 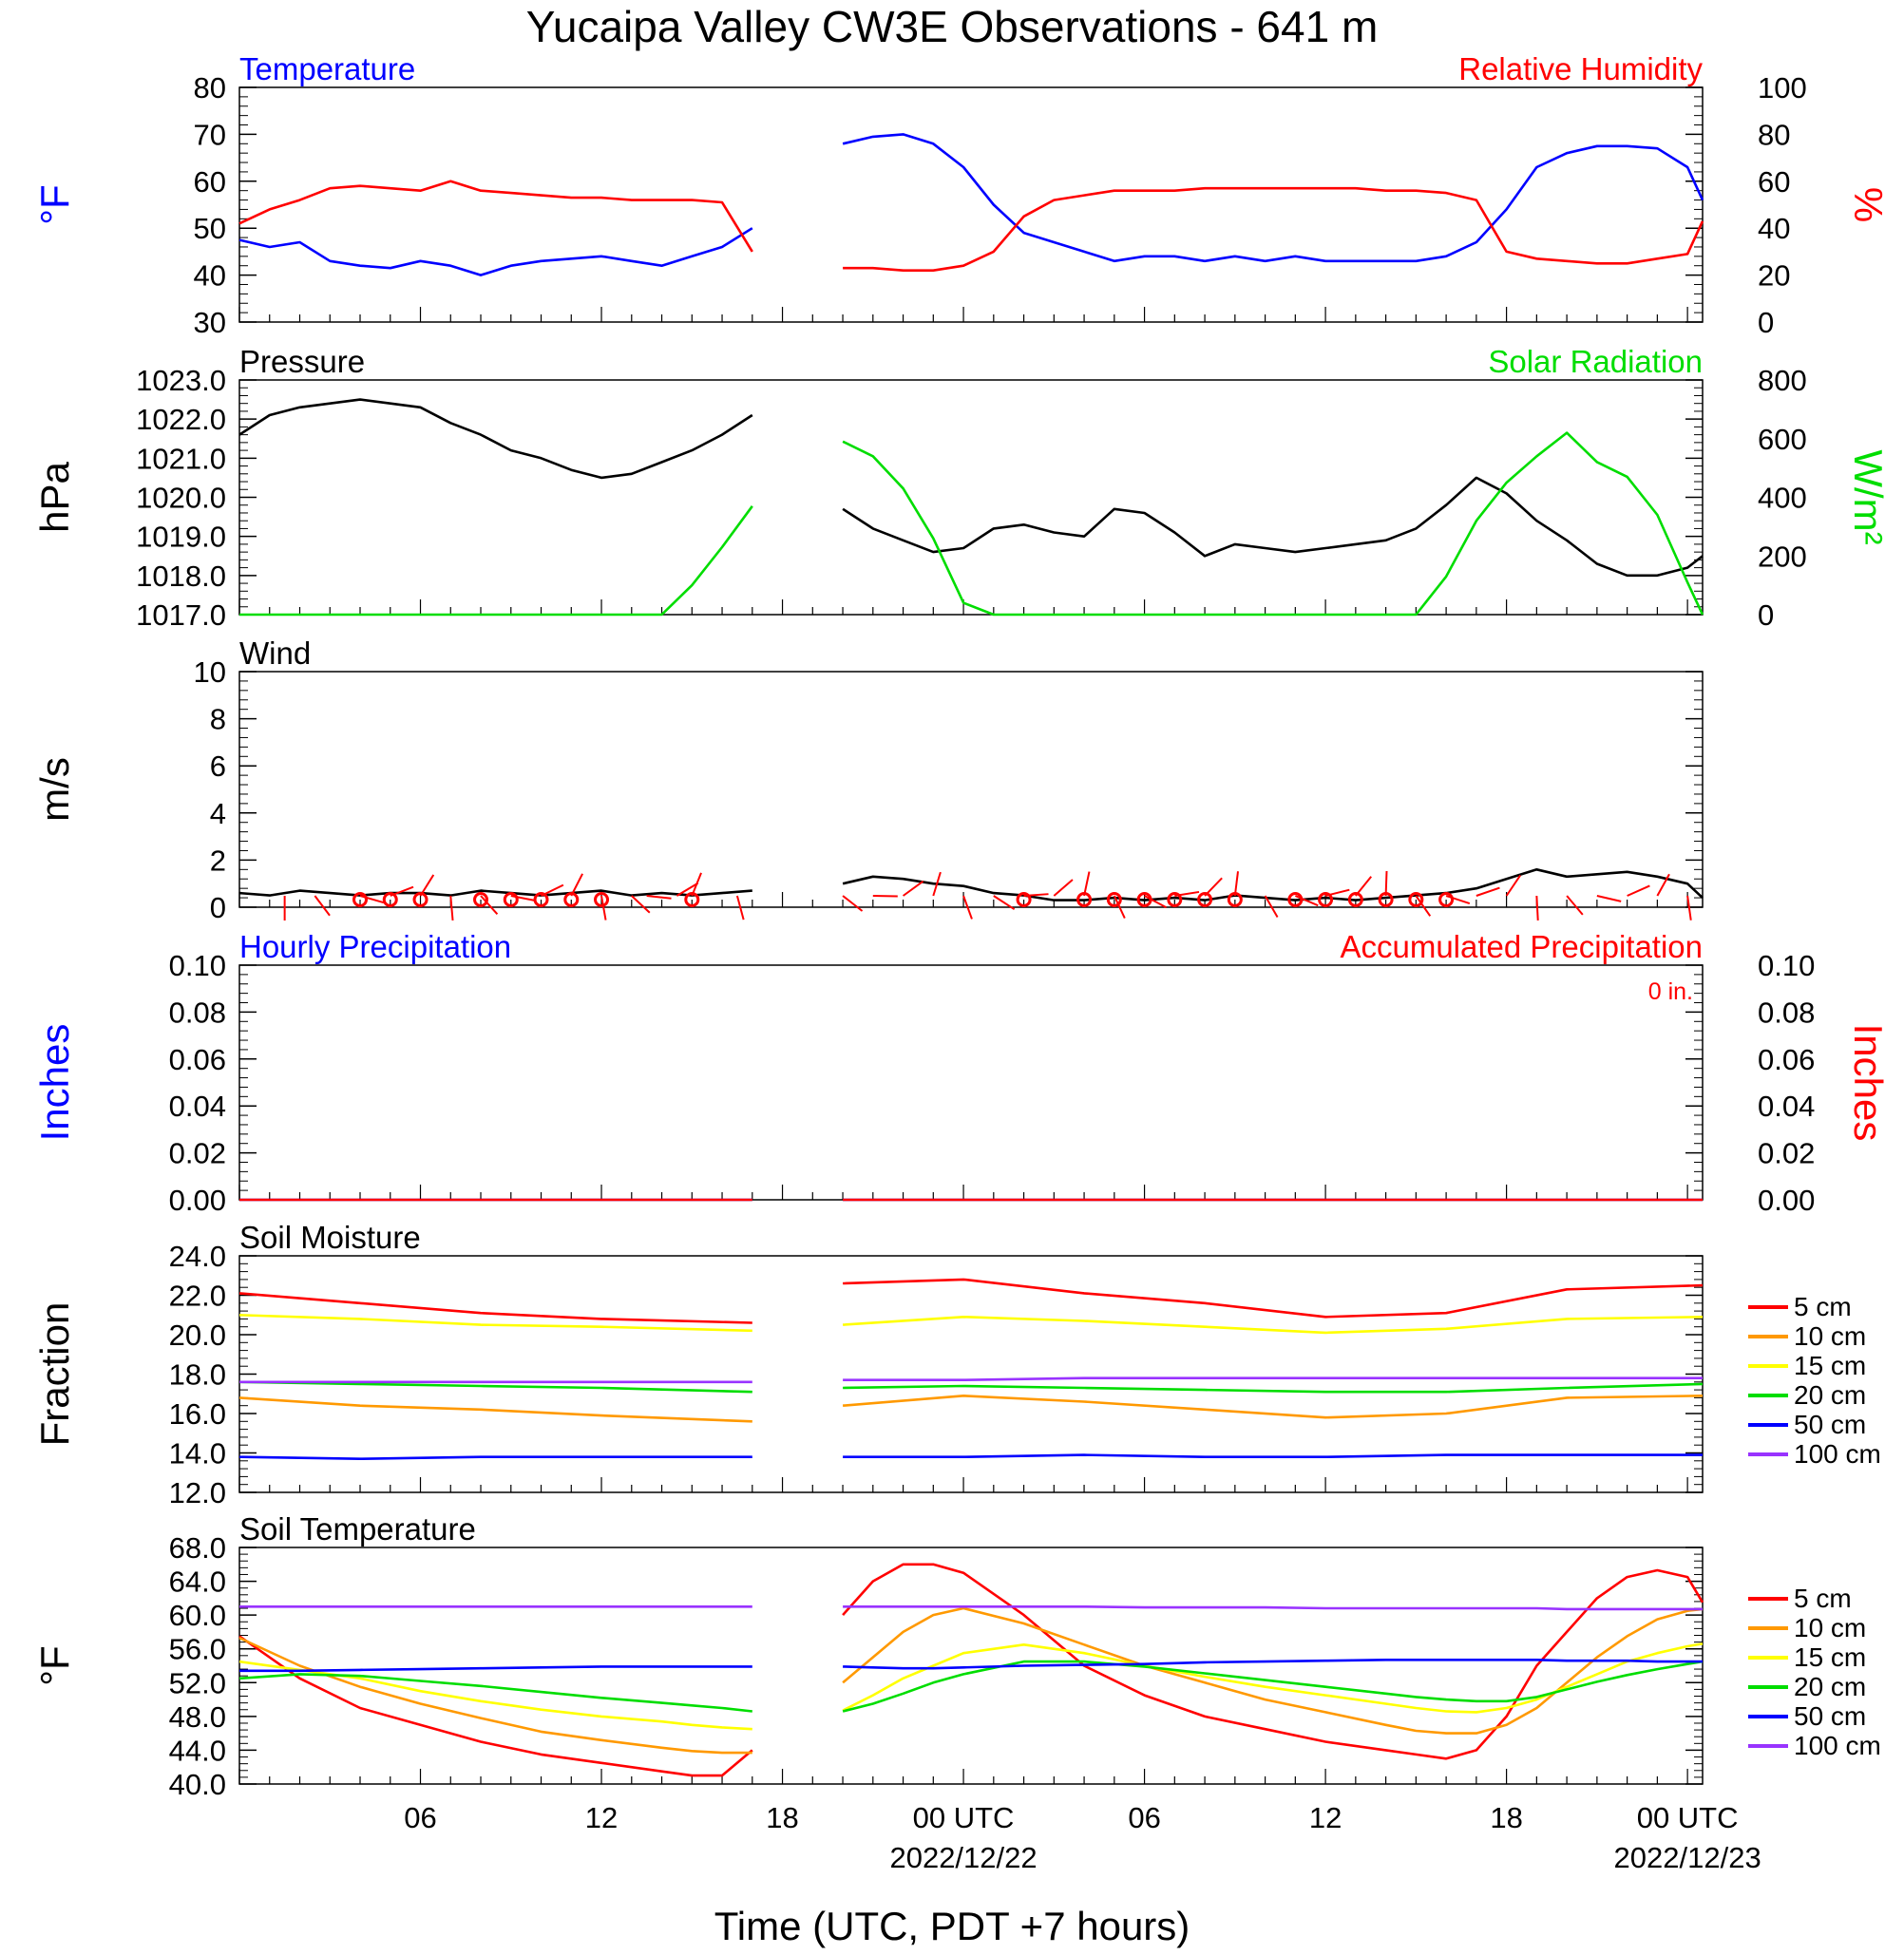 I want to click on left-tick-label: 20.0, so click(x=197, y=1335).